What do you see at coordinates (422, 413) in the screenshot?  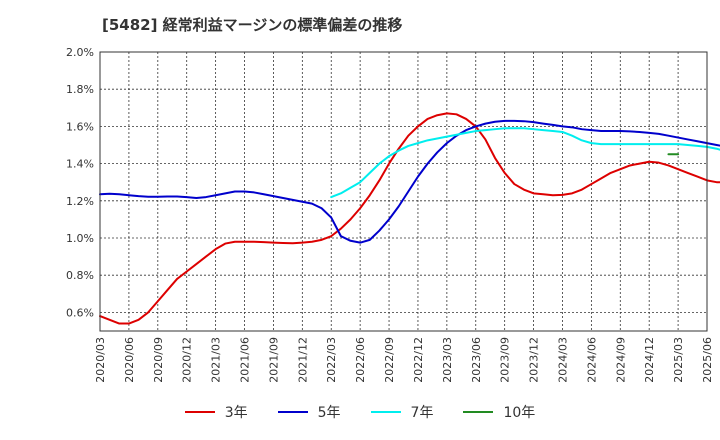 I see `legend-label: 7年` at bounding box center [422, 413].